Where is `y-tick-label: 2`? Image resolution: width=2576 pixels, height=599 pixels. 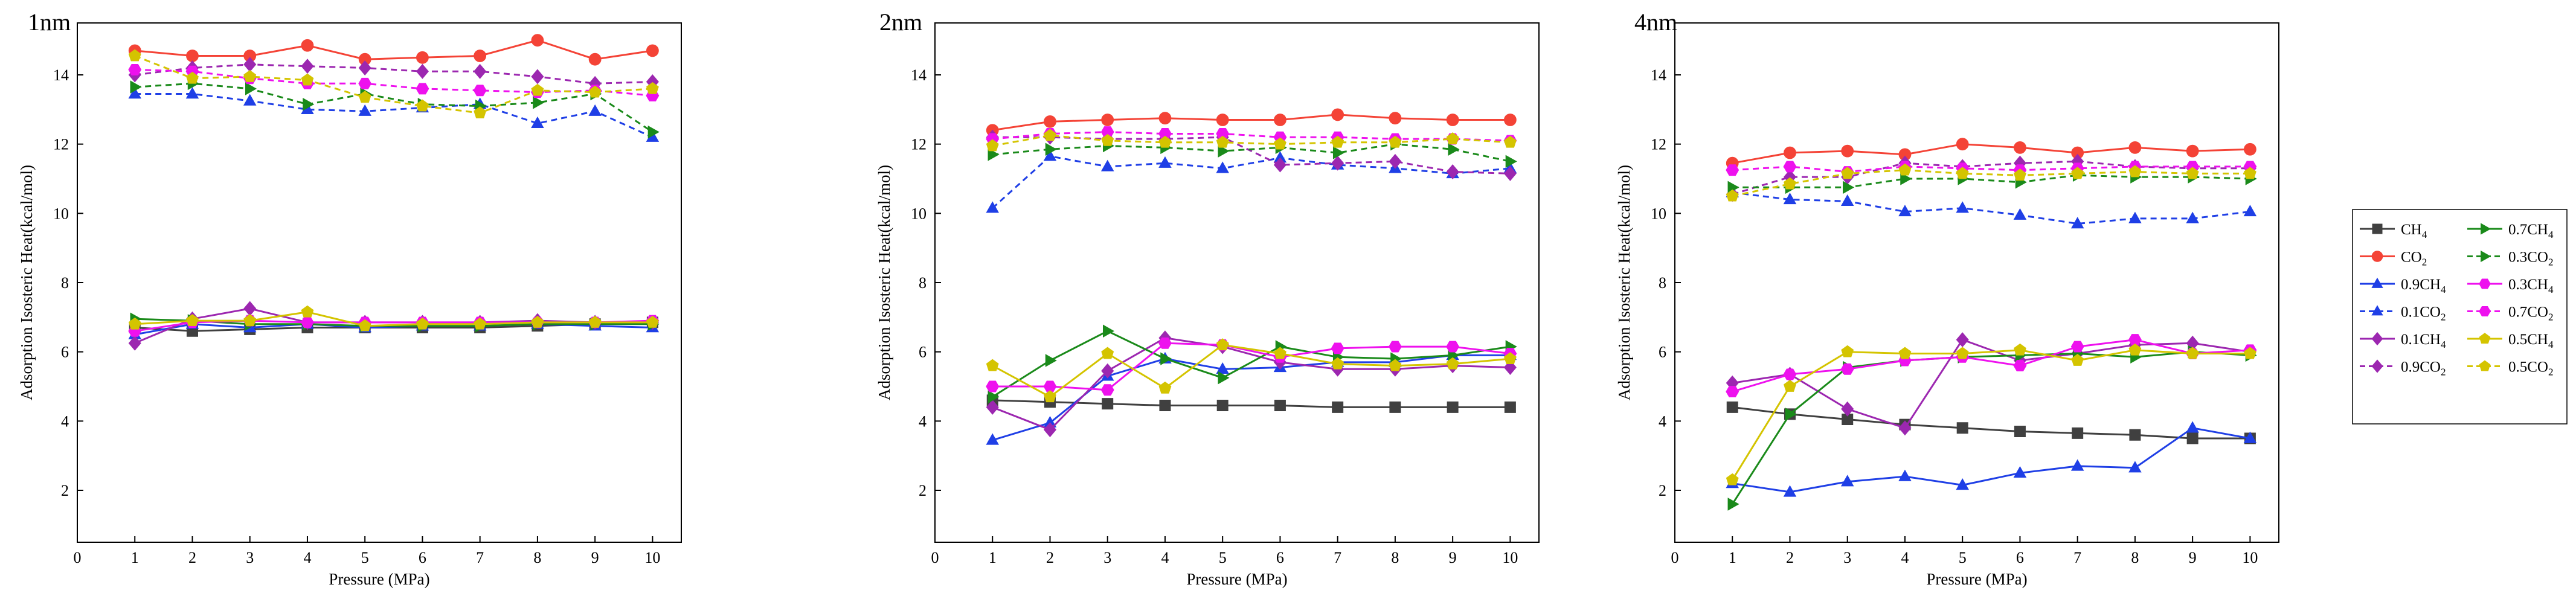
y-tick-label: 2 is located at coordinates (65, 490).